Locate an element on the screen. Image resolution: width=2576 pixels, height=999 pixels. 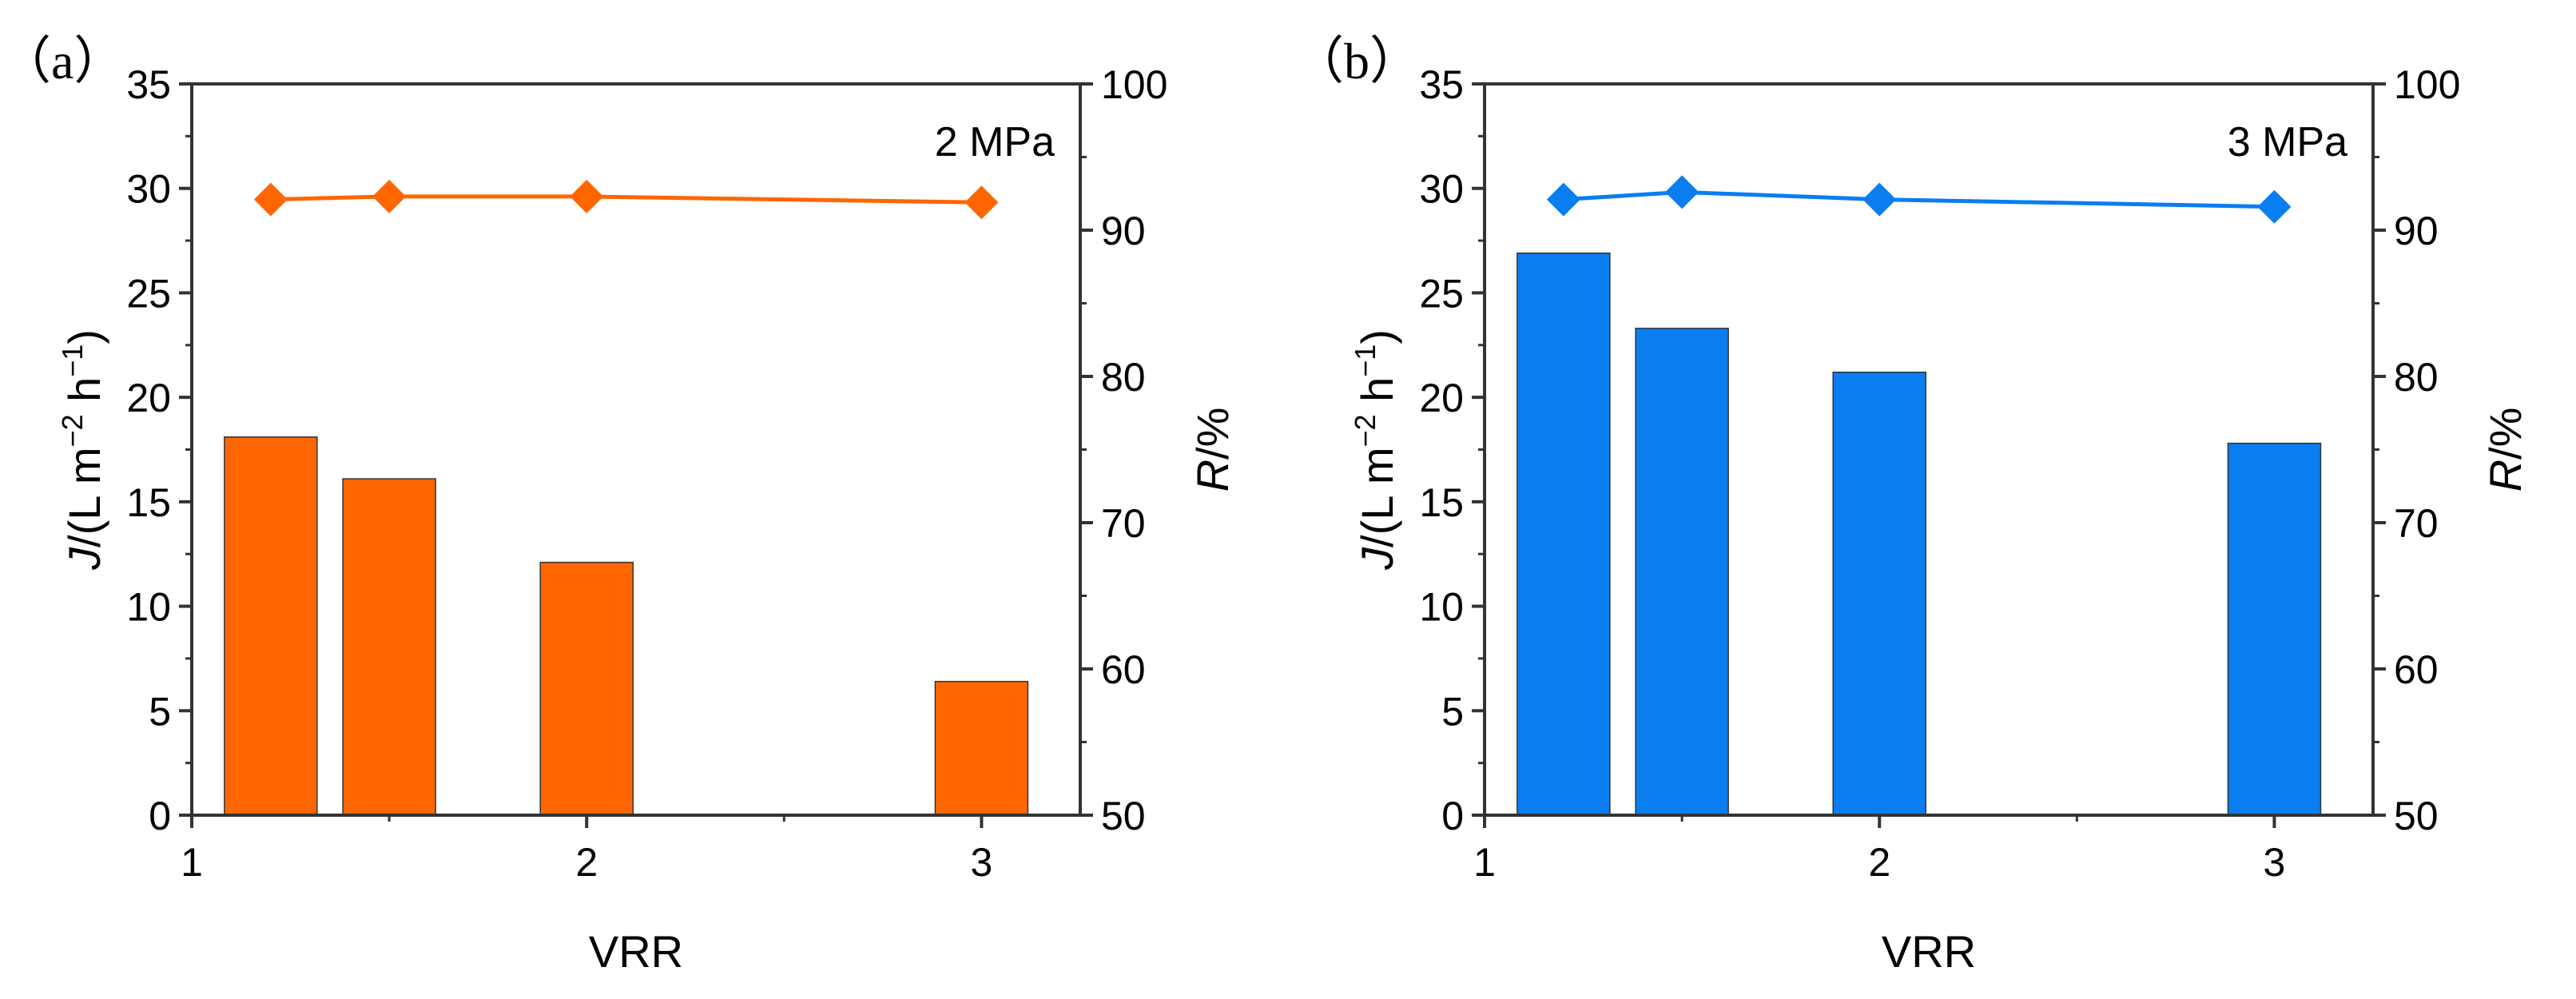
panel-label: （a） is located at coordinates (62, 62).